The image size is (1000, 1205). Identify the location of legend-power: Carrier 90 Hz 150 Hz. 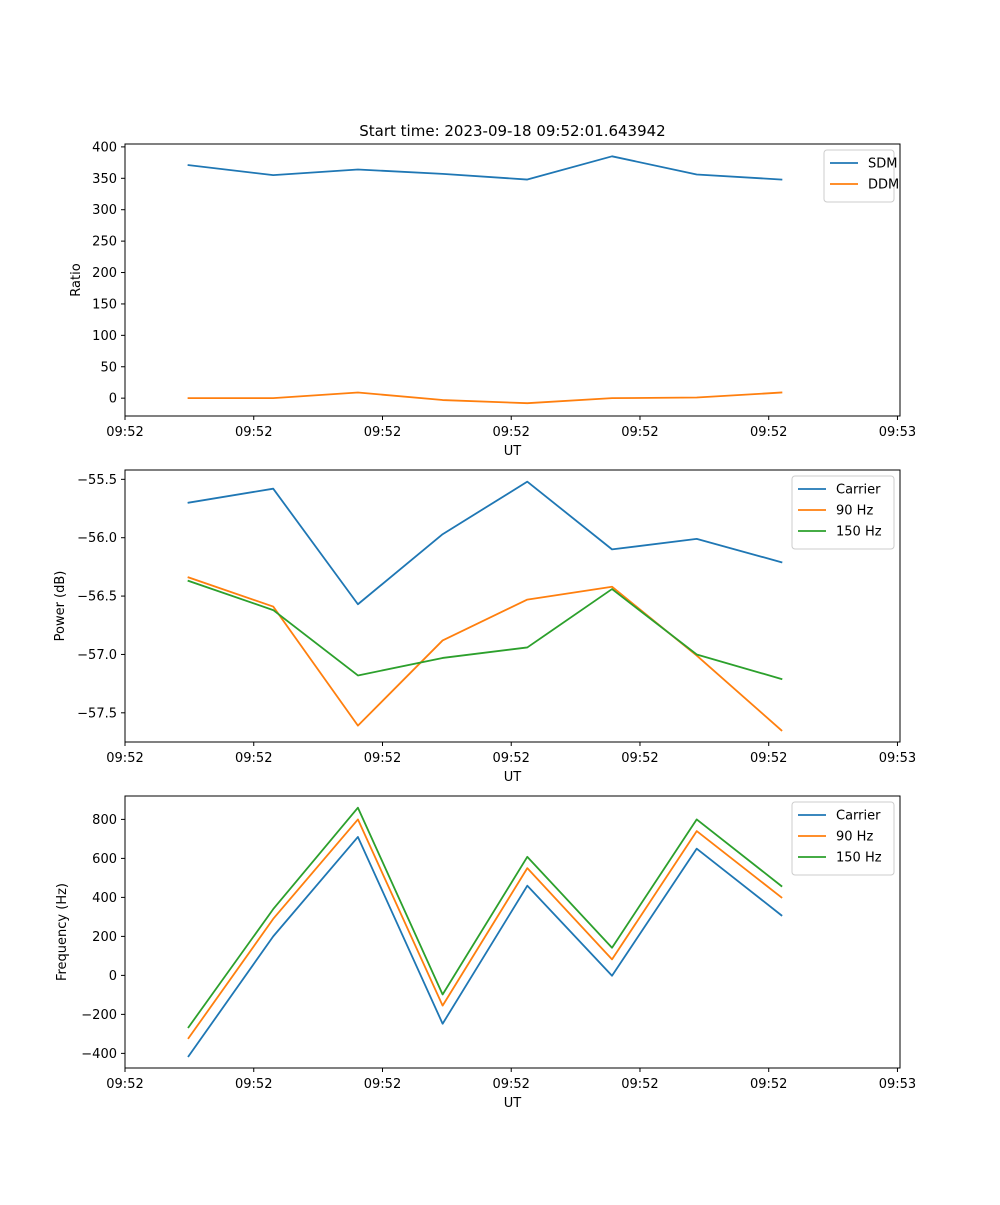
(843, 512).